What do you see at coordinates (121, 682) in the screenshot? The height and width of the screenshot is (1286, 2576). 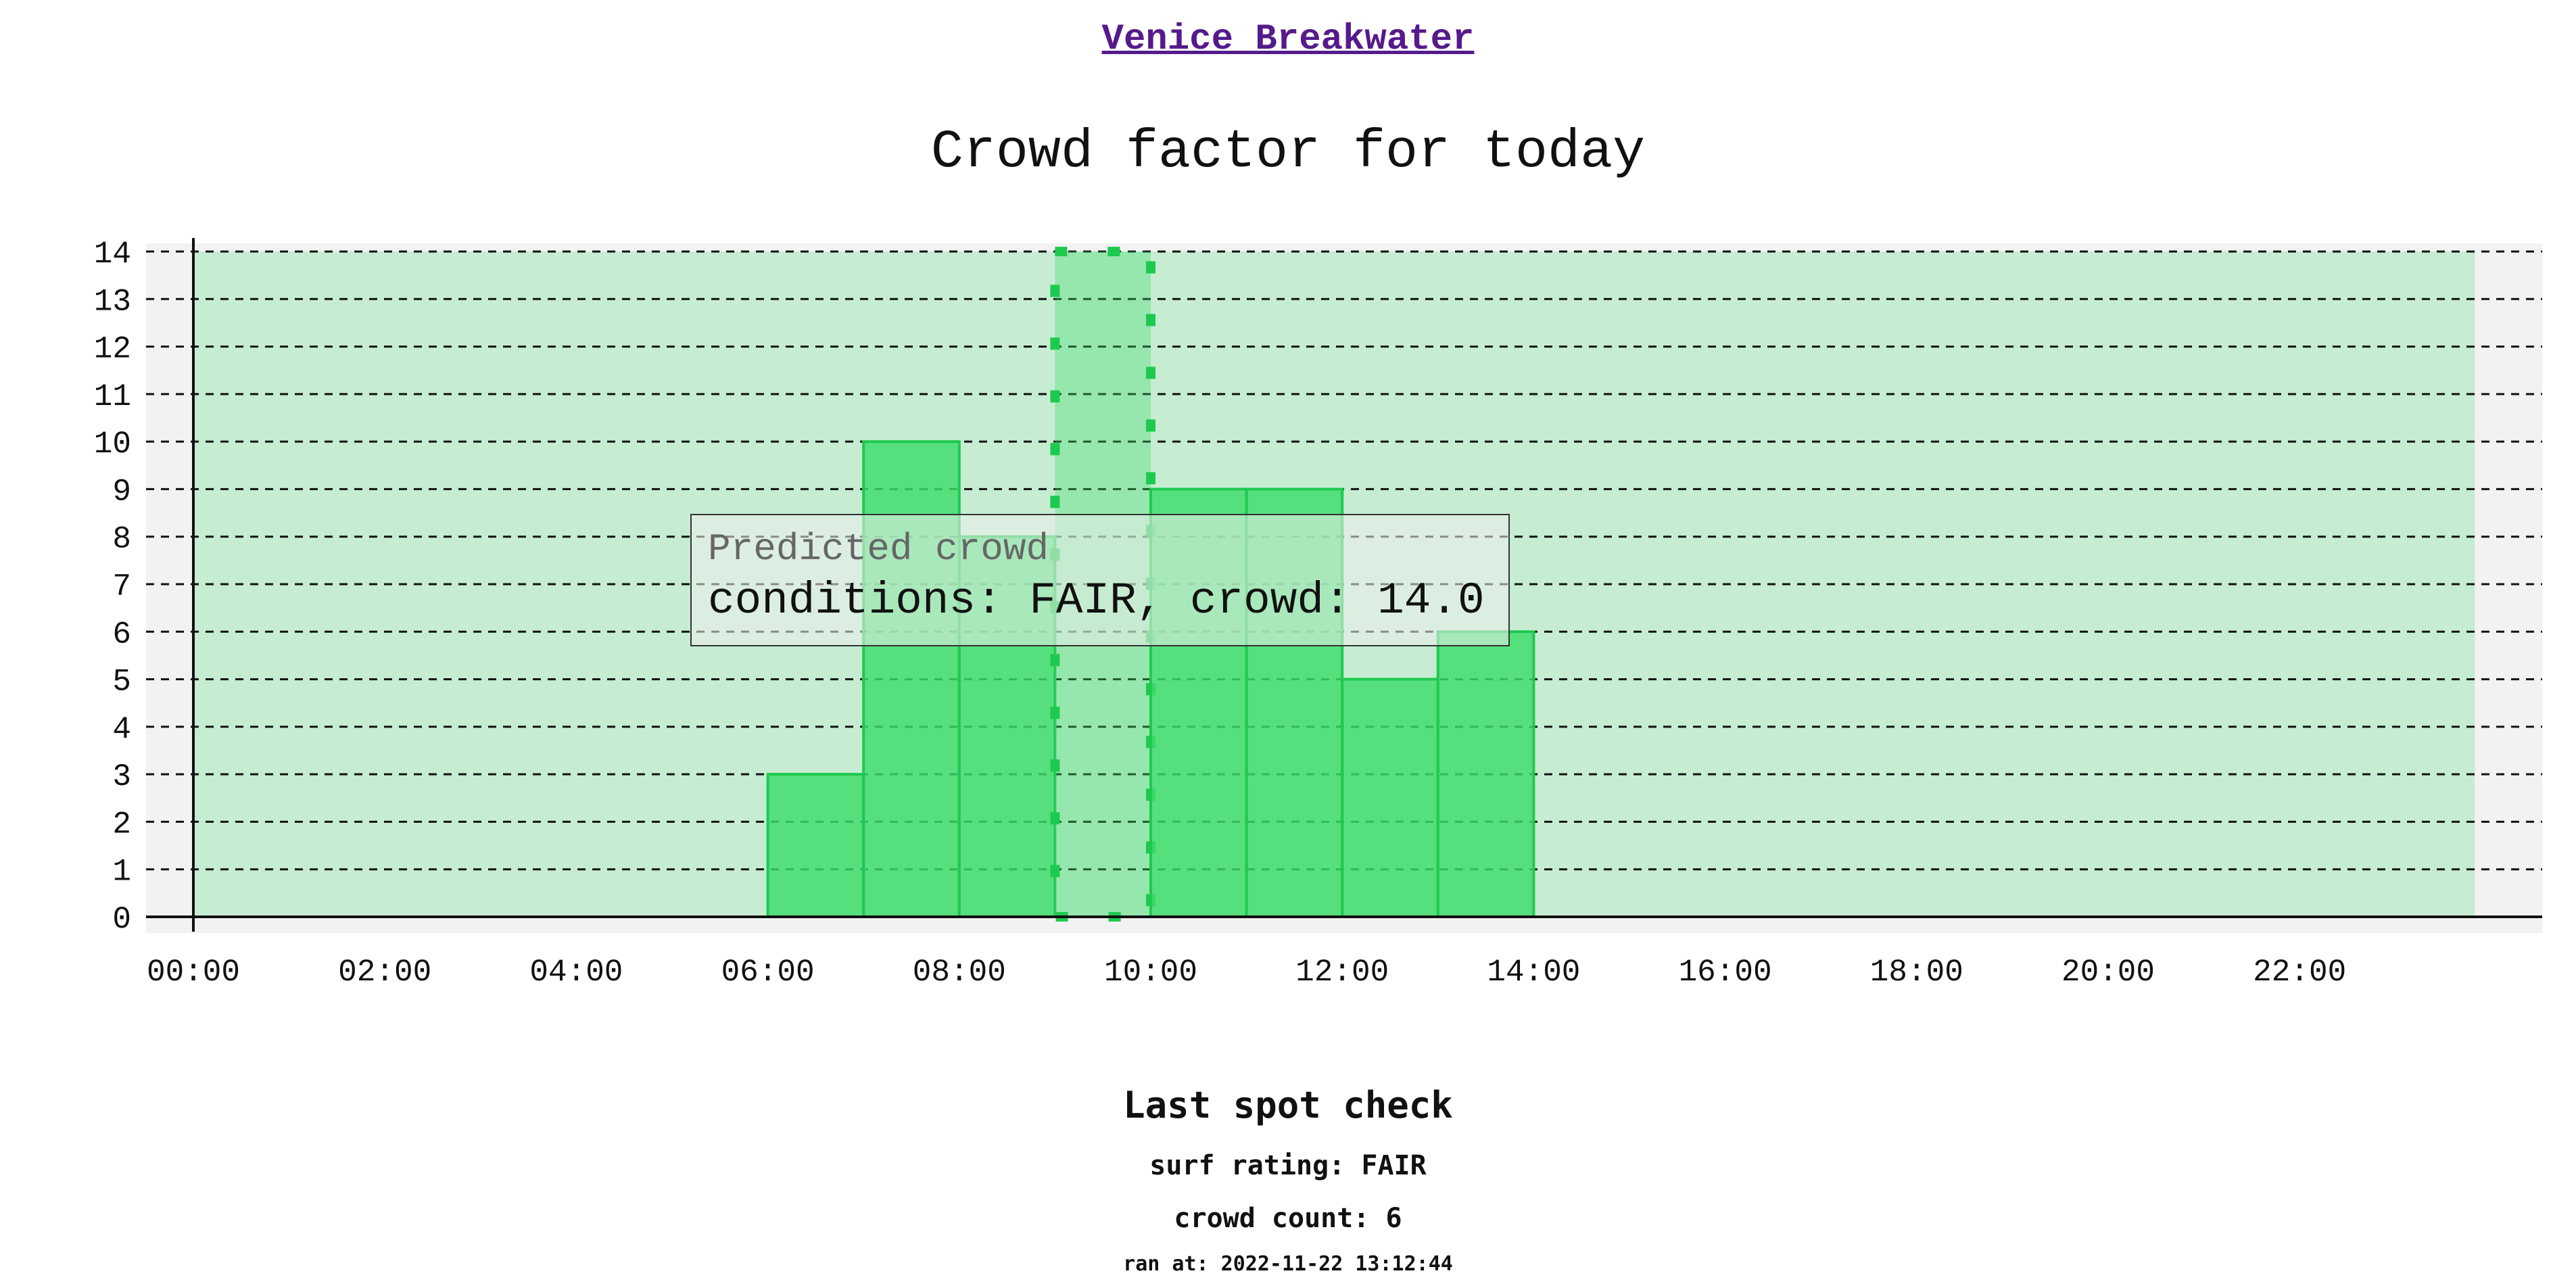 I see `y-tick-label: 5` at bounding box center [121, 682].